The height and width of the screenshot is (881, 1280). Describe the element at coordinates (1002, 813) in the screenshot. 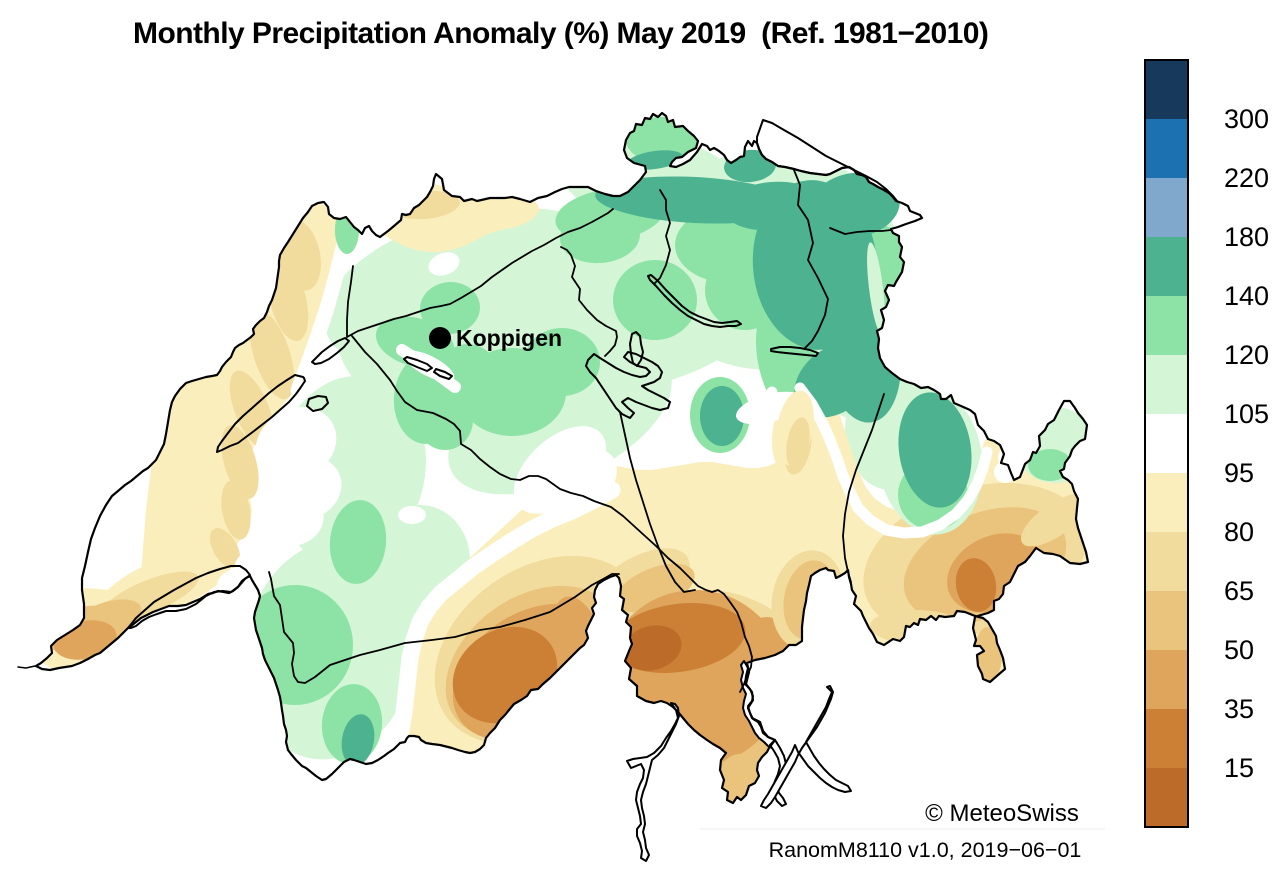

I see `svg-text: © MeteoSwiss` at that location.